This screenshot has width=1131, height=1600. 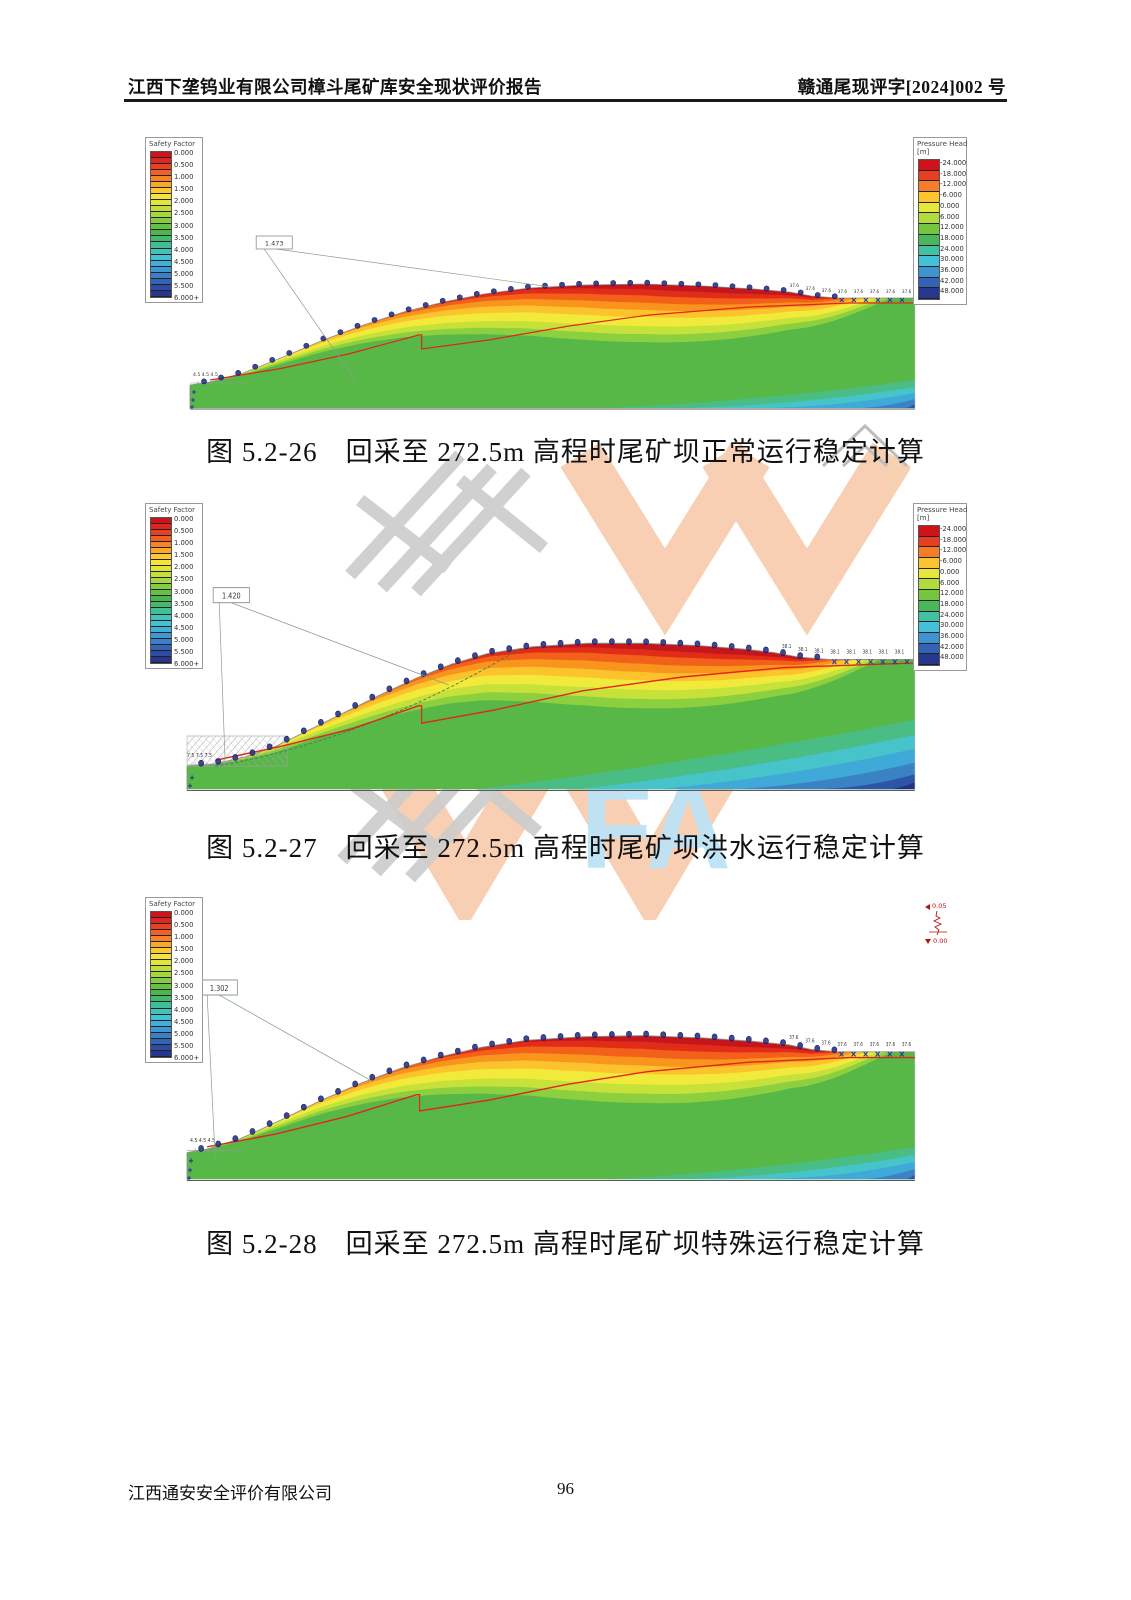 I want to click on legend-tick-label: 1.000, so click(x=184, y=937).